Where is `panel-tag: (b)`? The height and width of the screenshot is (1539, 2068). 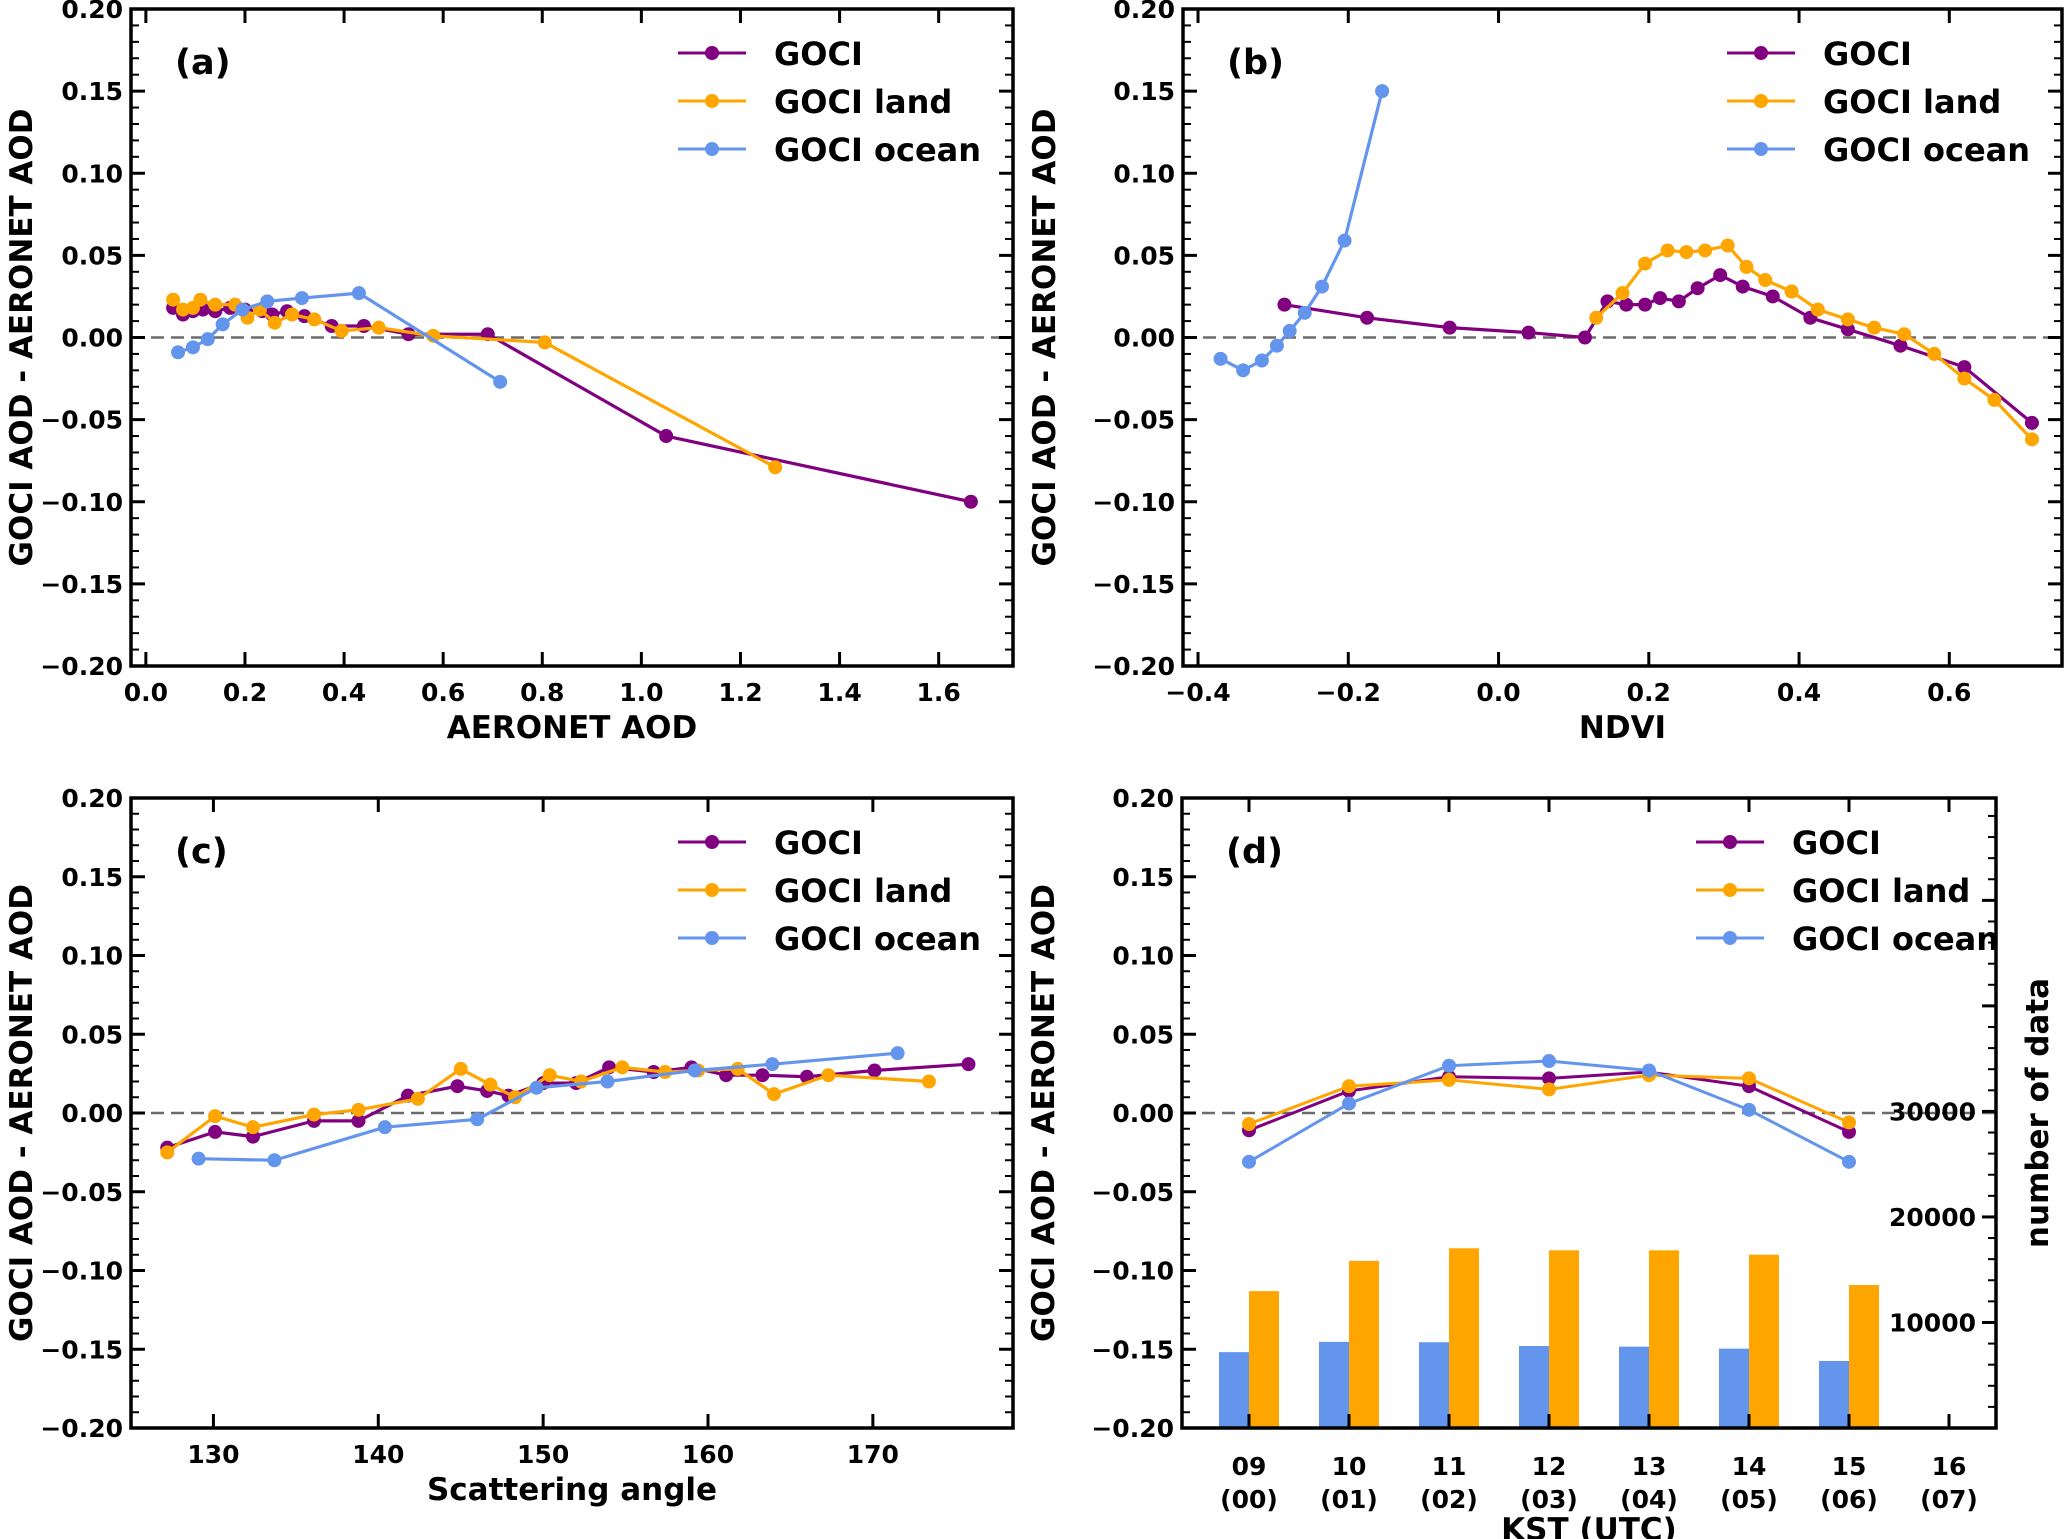 panel-tag: (b) is located at coordinates (1255, 63).